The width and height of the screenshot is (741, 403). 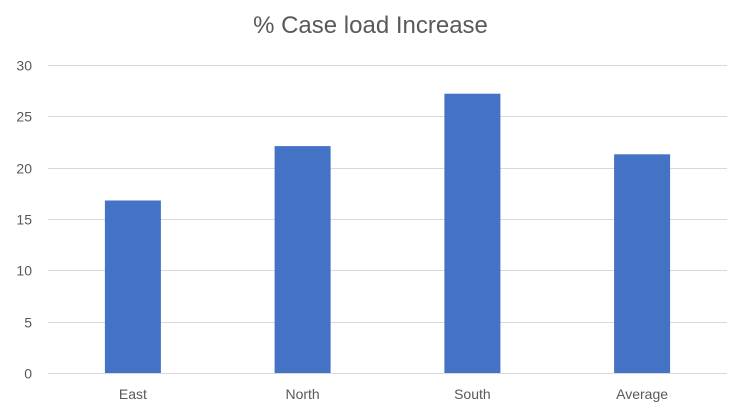 What do you see at coordinates (302, 259) in the screenshot?
I see `bar-north` at bounding box center [302, 259].